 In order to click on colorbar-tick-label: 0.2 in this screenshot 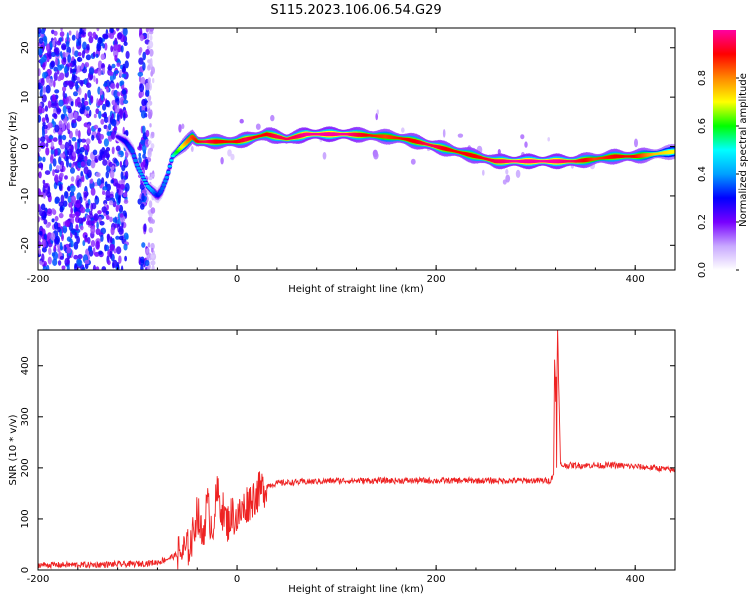, I will do `click(702, 222)`.